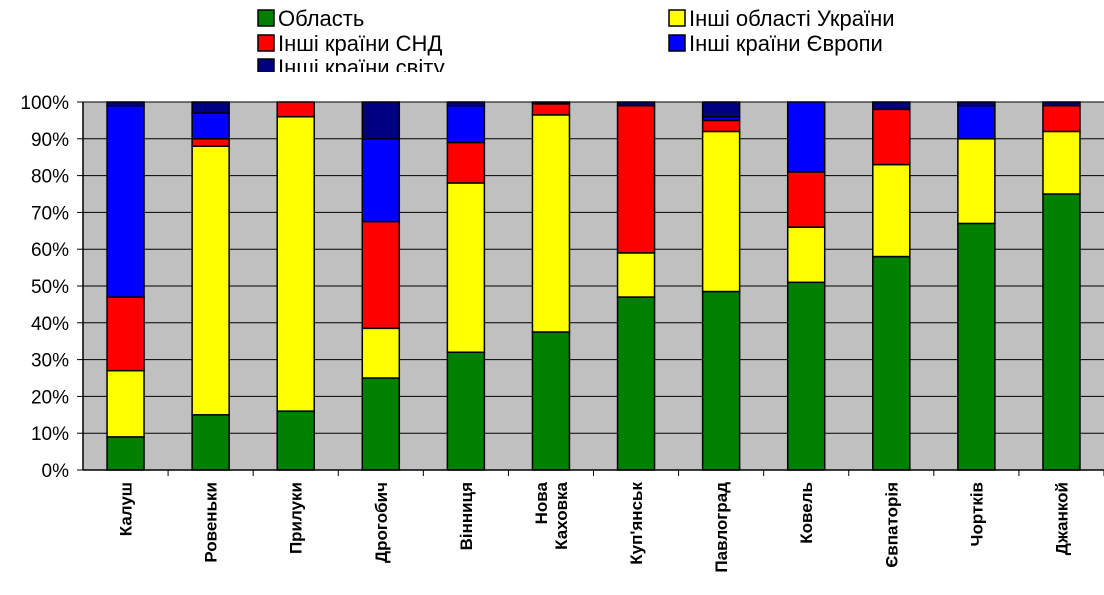 Image resolution: width=1104 pixels, height=595 pixels. What do you see at coordinates (891, 525) in the screenshot?
I see `x-tick-label: Євпаторія` at bounding box center [891, 525].